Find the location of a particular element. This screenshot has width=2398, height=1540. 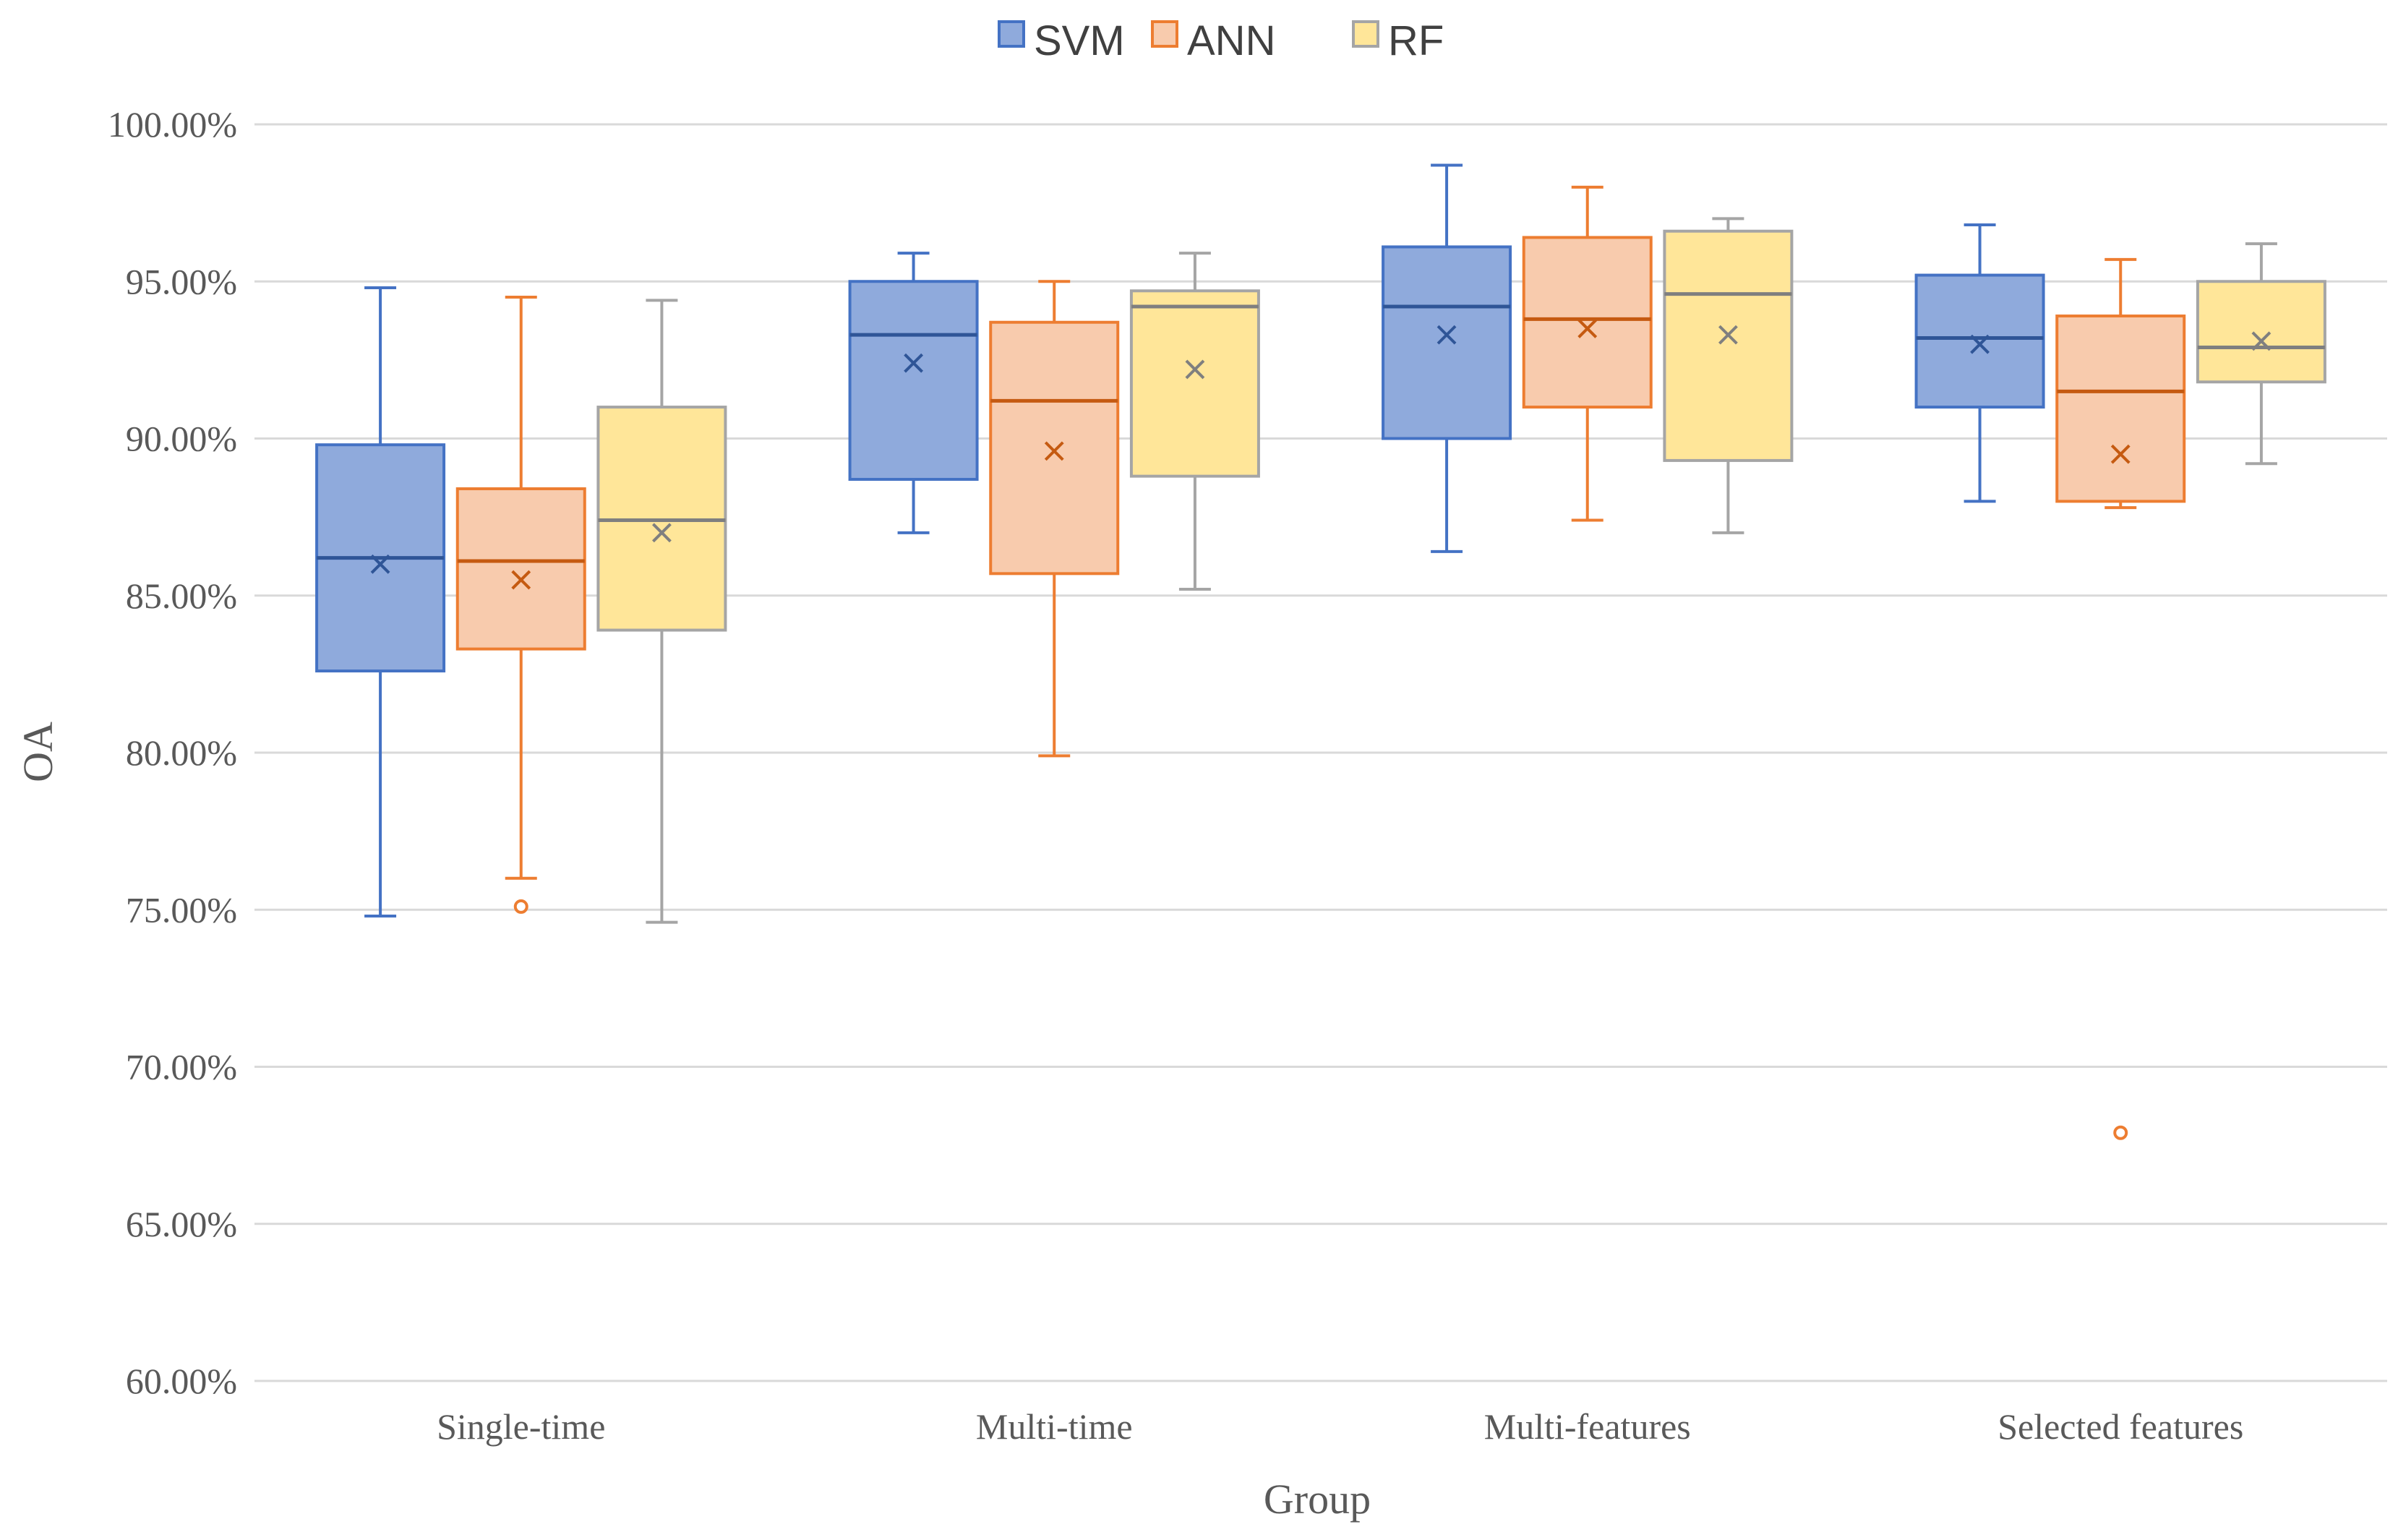

y-tick-label: 85.00% is located at coordinates (181, 596).